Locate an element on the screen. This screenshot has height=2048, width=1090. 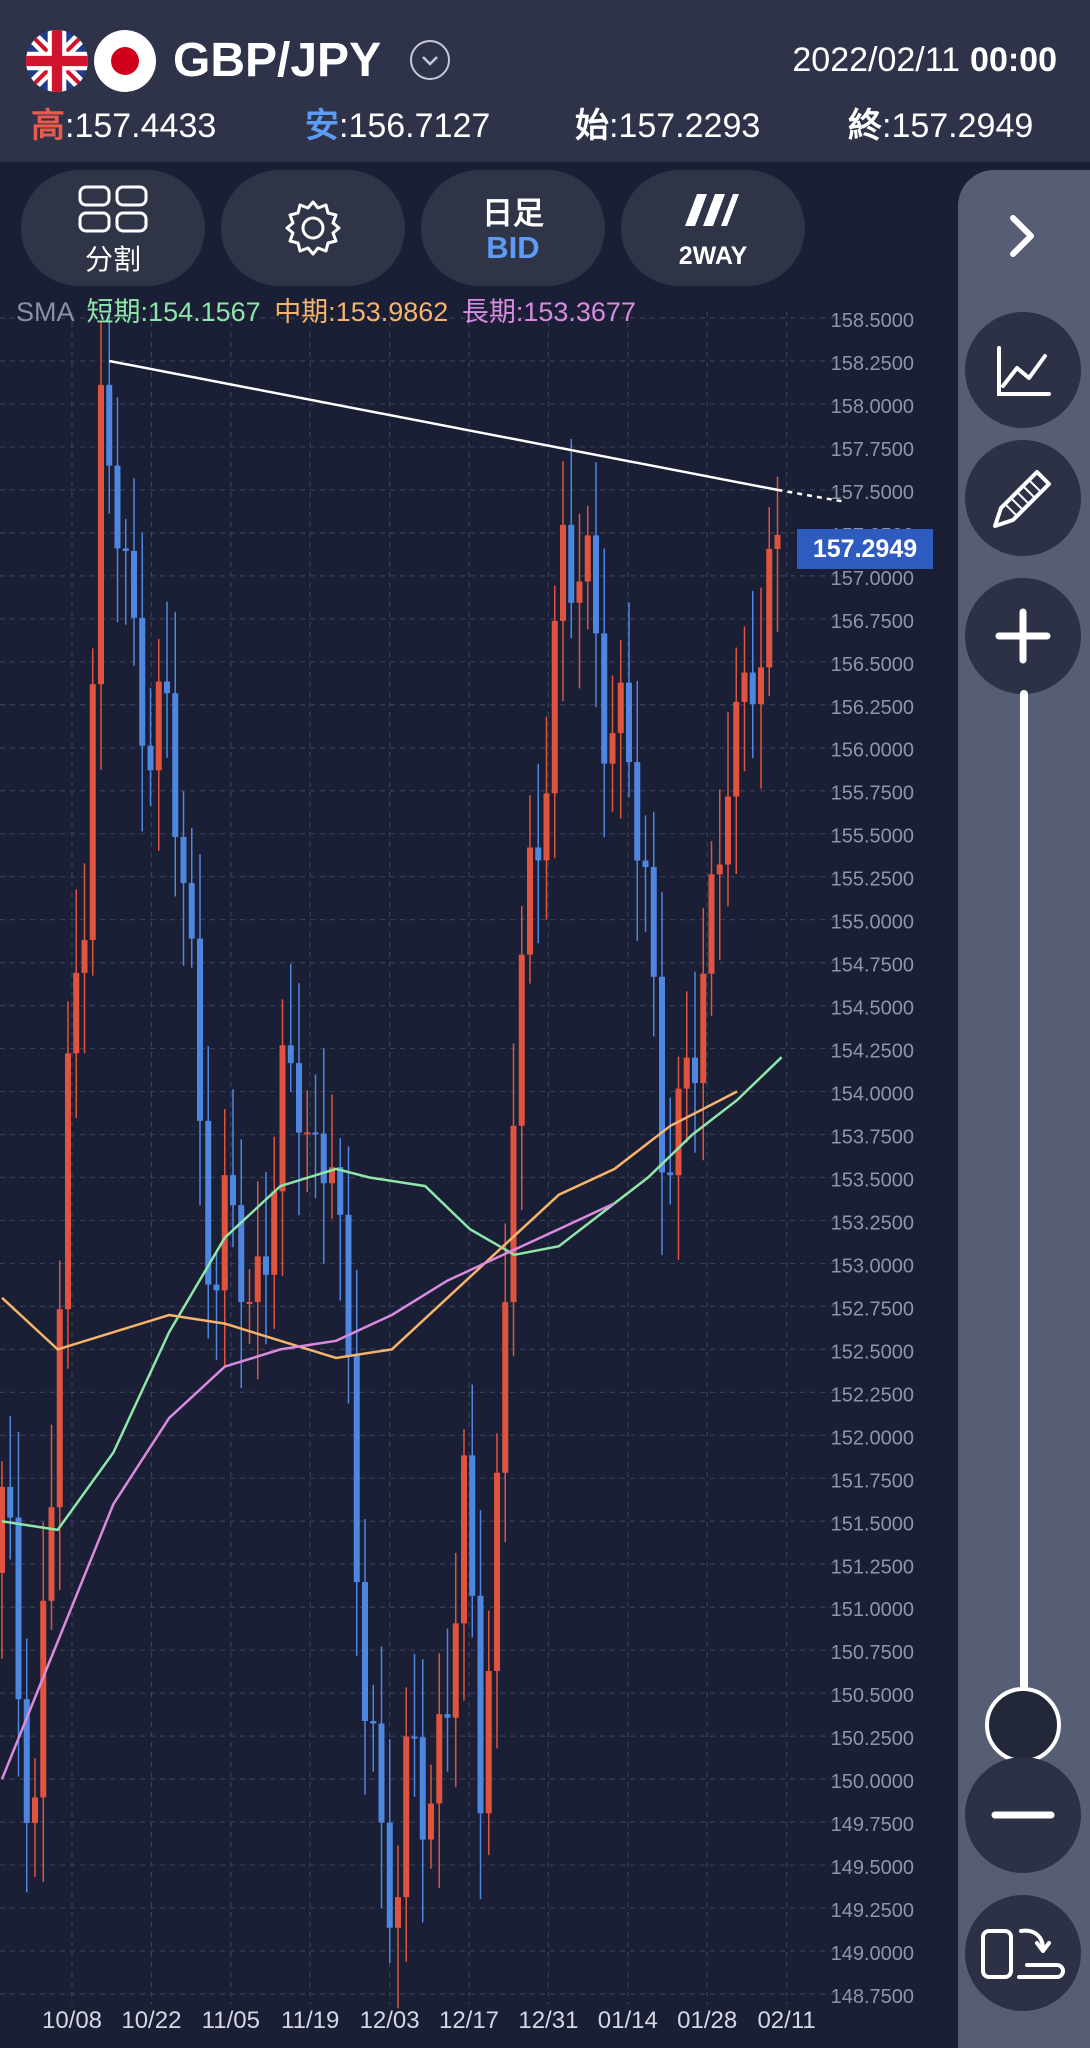
x-tick-label: 12/03 is located at coordinates (390, 2020).